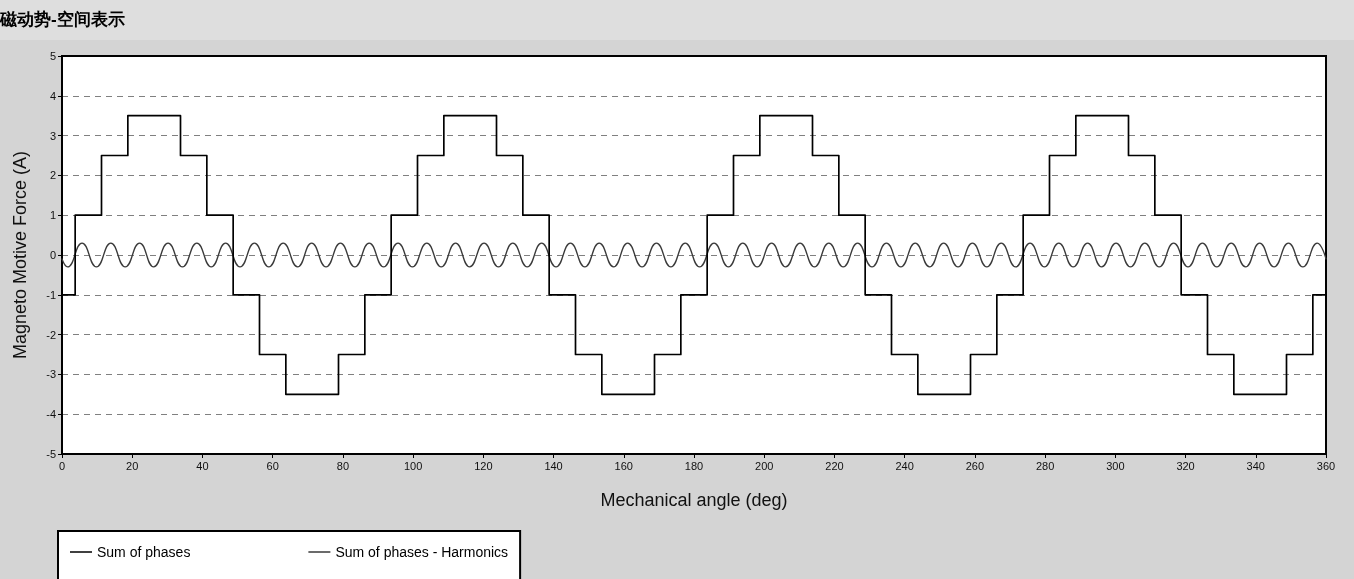  What do you see at coordinates (553, 465) in the screenshot?
I see `x-tick-label: 140` at bounding box center [553, 465].